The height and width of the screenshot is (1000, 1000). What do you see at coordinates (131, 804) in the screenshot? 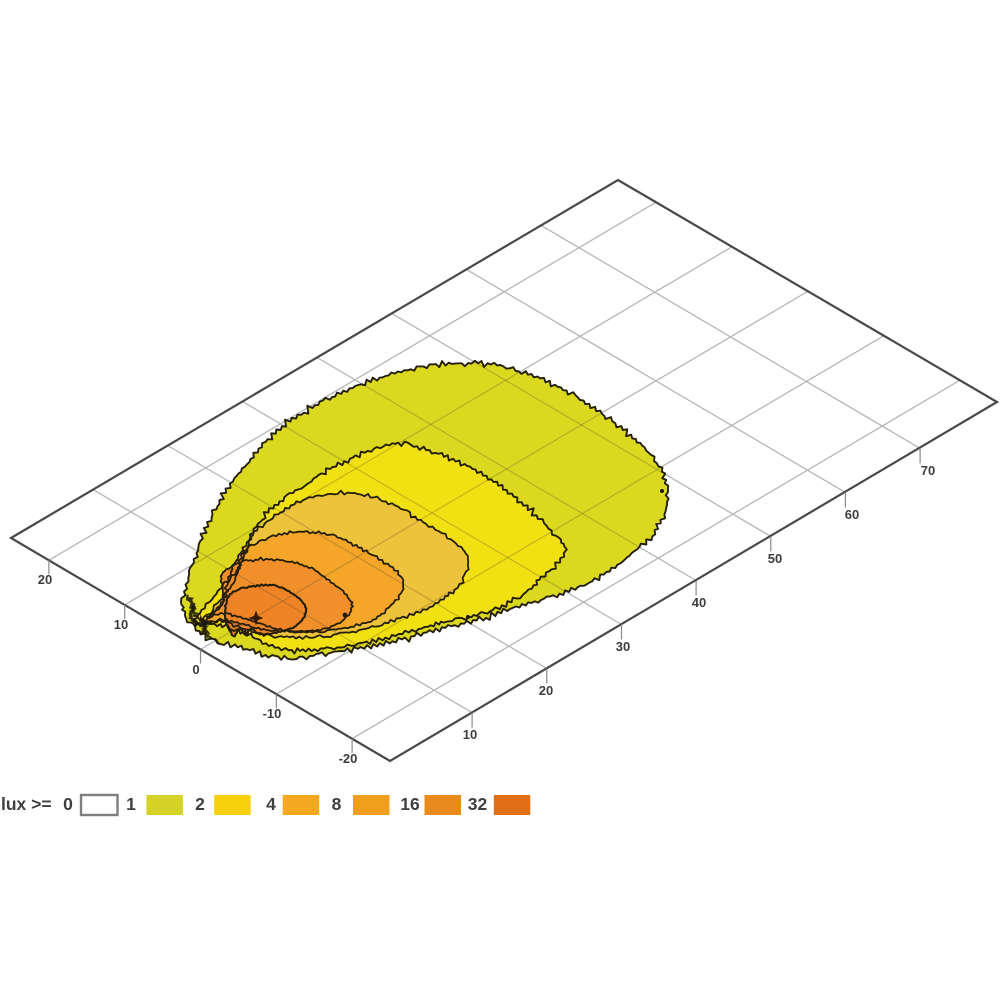
I see `svg-text: 1` at bounding box center [131, 804].